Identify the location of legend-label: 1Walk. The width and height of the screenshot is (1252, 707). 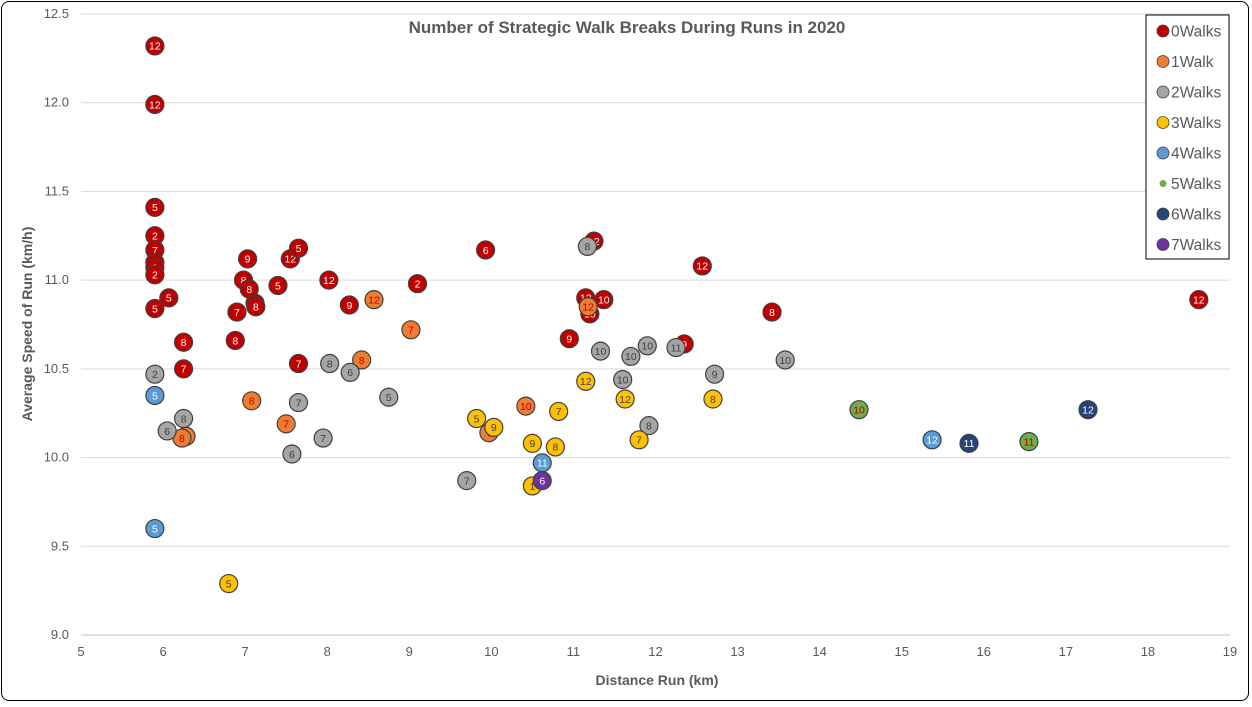
(1192, 62).